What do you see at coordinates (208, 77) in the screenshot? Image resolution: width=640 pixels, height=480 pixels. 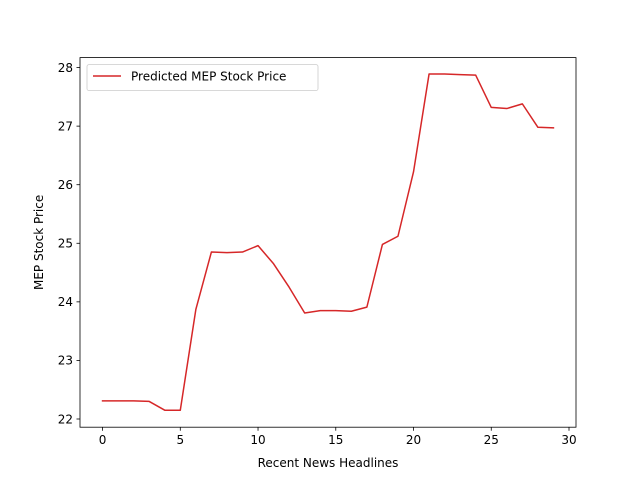 I see `legend-label: Predicted MEP Stock Price` at bounding box center [208, 77].